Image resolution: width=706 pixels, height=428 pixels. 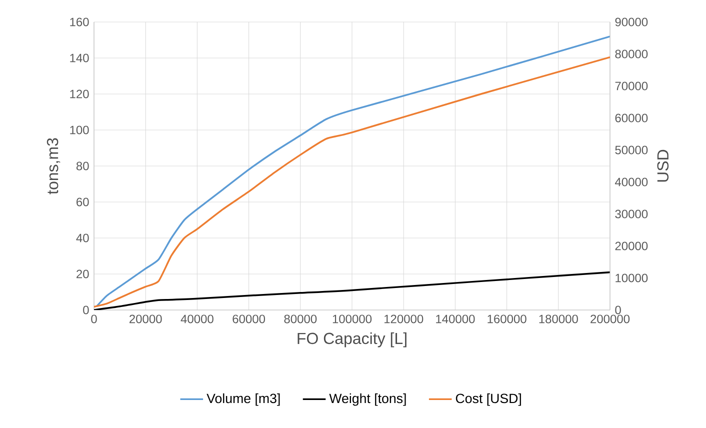 What do you see at coordinates (352, 340) in the screenshot?
I see `x-axis-title: FO Capacity [L]` at bounding box center [352, 340].